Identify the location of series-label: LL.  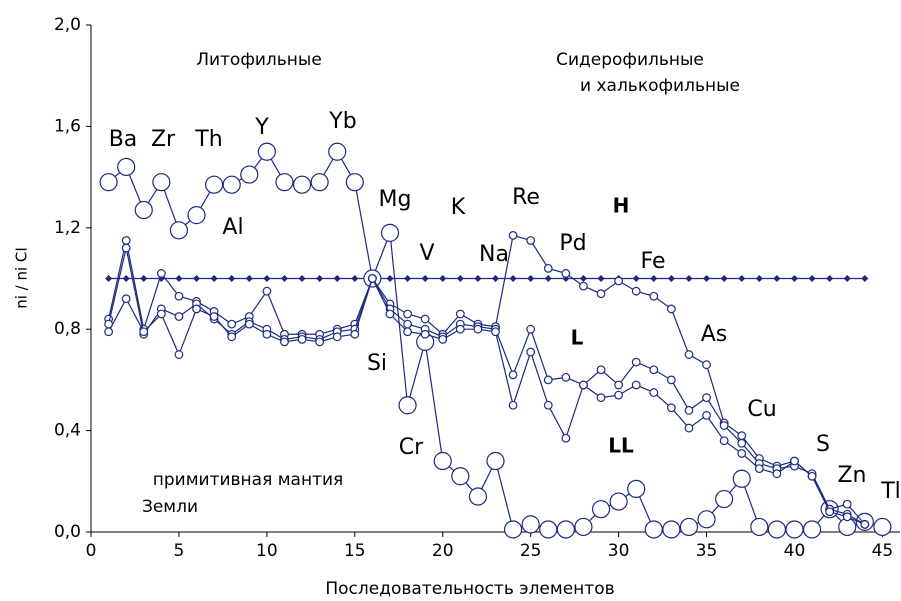
(621, 446).